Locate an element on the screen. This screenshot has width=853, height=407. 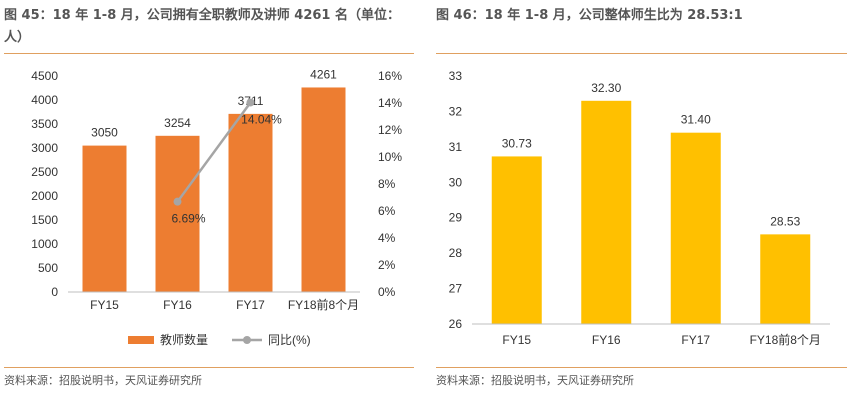
chart-title: 图 46：18 年 1-8 月，公司整体师生比为 28.53:1 is located at coordinates (589, 15).